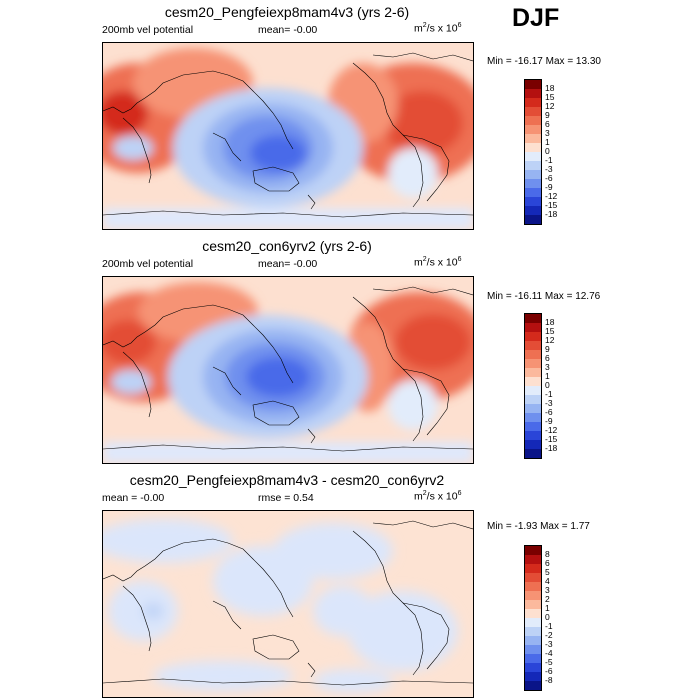  I want to click on panel-3-contour-map, so click(288, 604).